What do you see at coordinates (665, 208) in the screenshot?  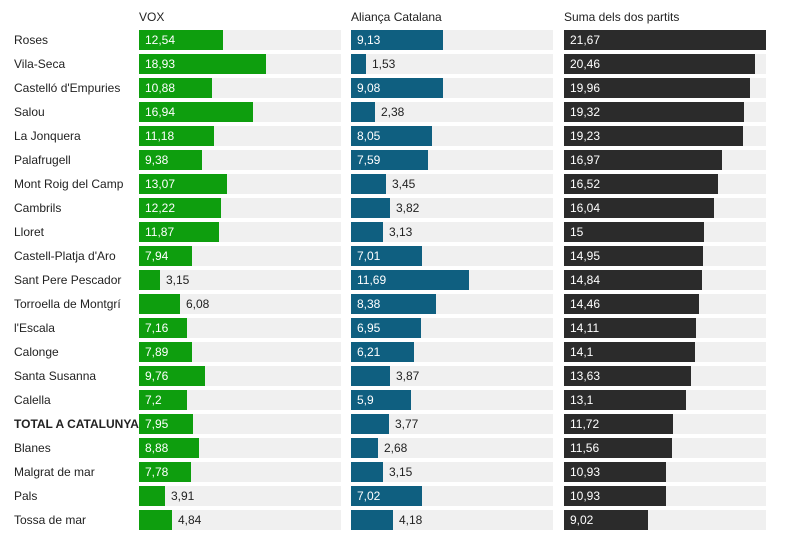 I see `bar-track: 16,04` at bounding box center [665, 208].